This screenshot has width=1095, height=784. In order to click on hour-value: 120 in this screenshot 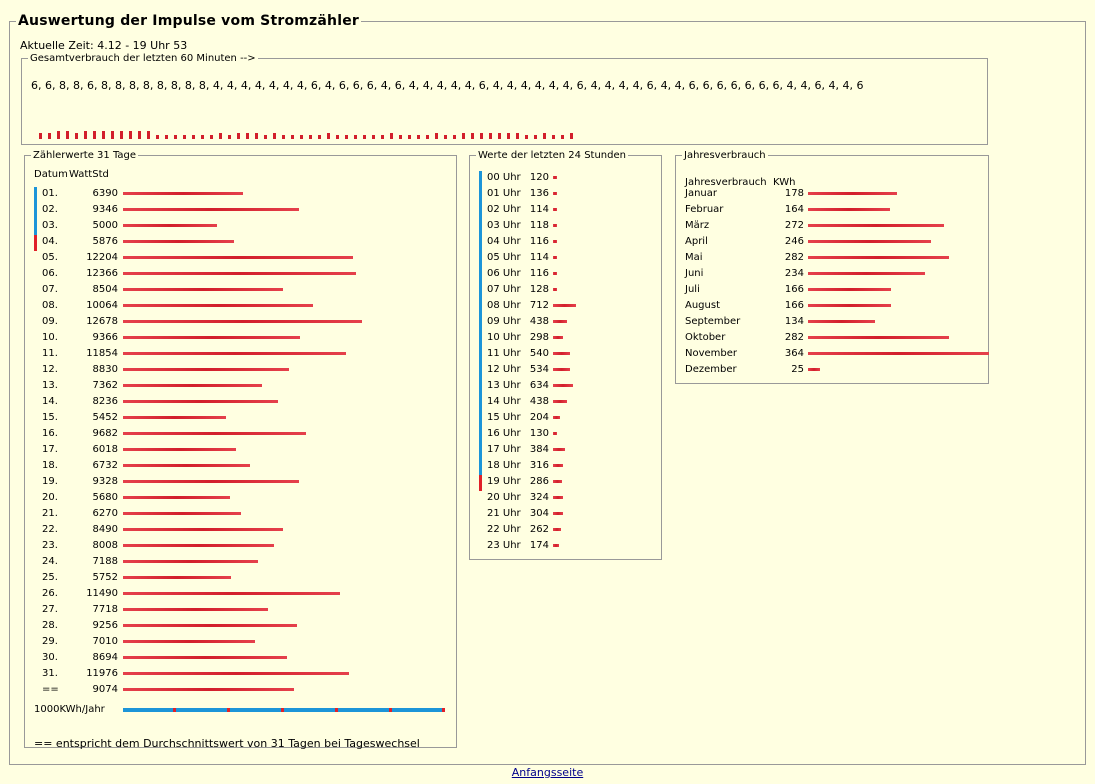, I will do `click(539, 177)`.